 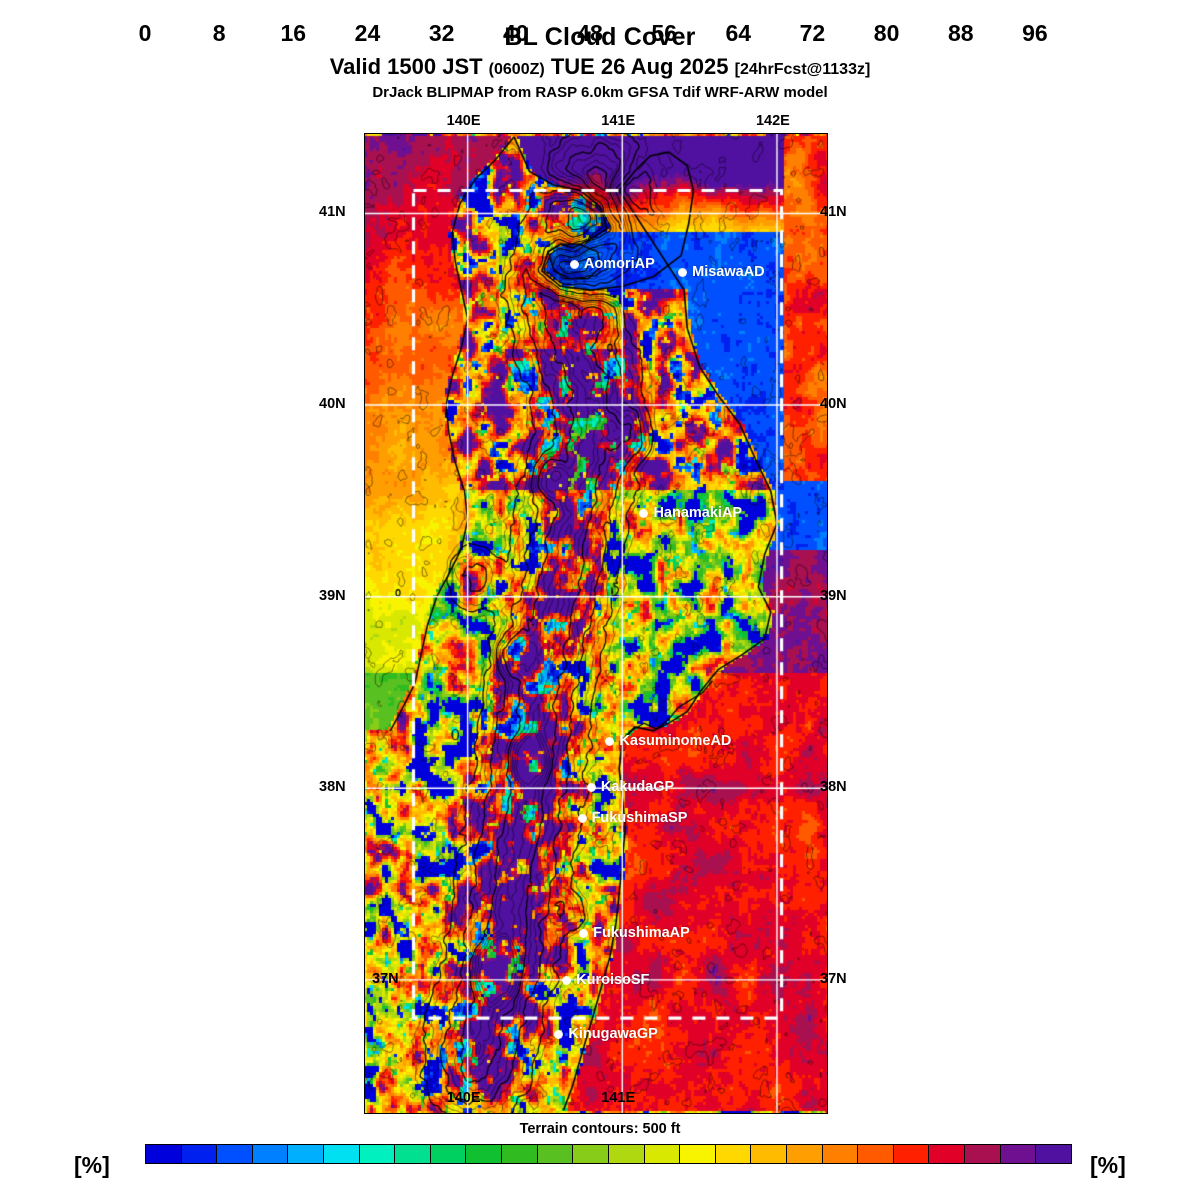 I want to click on lat-label-right-39: 39N, so click(x=833, y=595).